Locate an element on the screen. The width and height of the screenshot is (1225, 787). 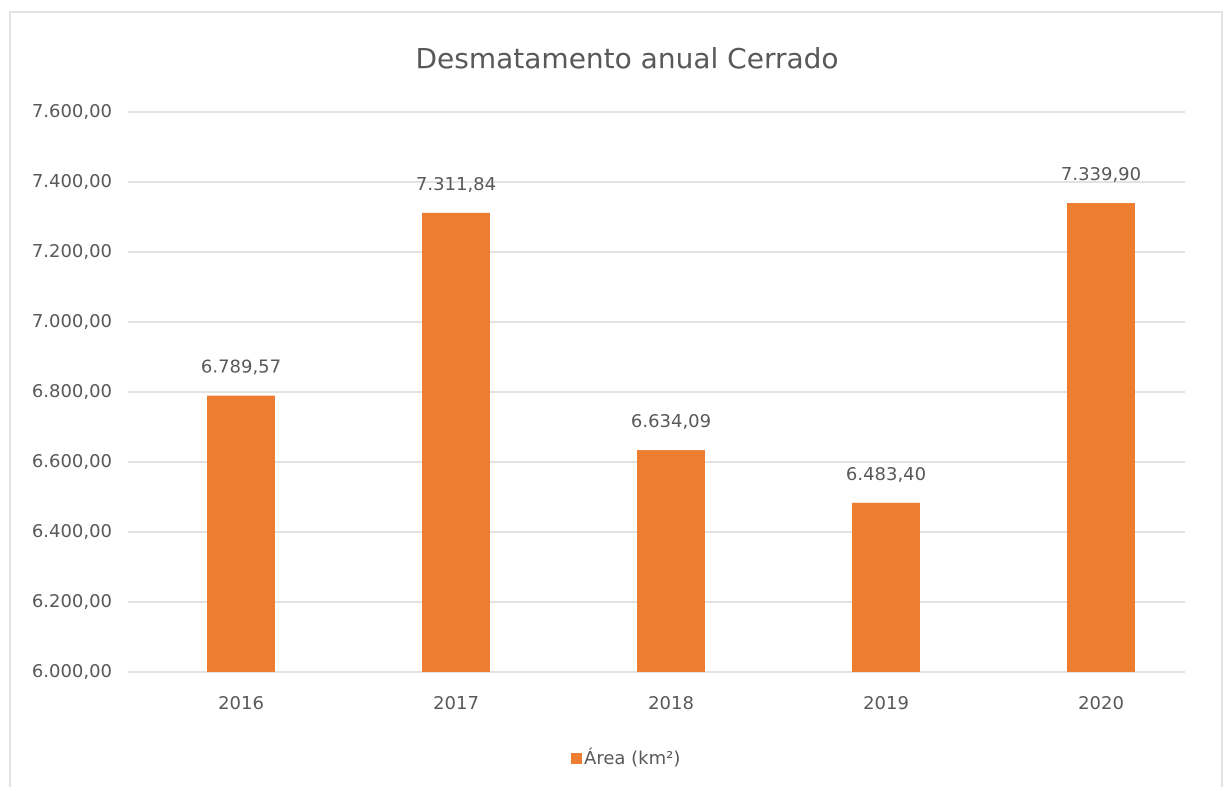
value-label: 7.339,90 is located at coordinates (1101, 174).